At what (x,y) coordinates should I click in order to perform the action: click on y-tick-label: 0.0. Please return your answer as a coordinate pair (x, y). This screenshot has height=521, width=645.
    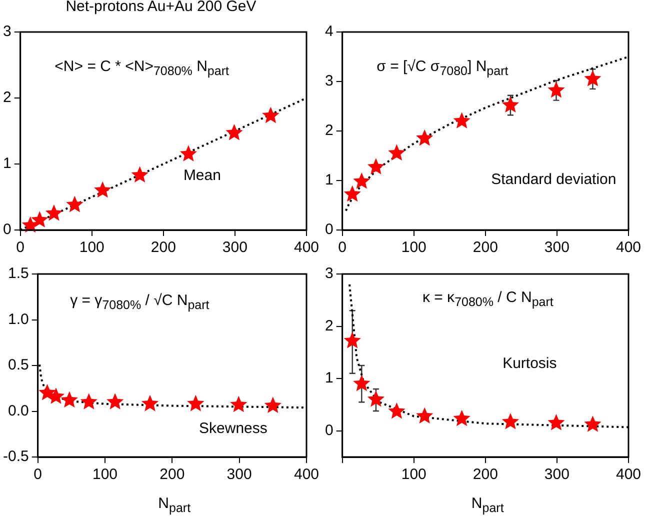
    Looking at the image, I should click on (18, 411).